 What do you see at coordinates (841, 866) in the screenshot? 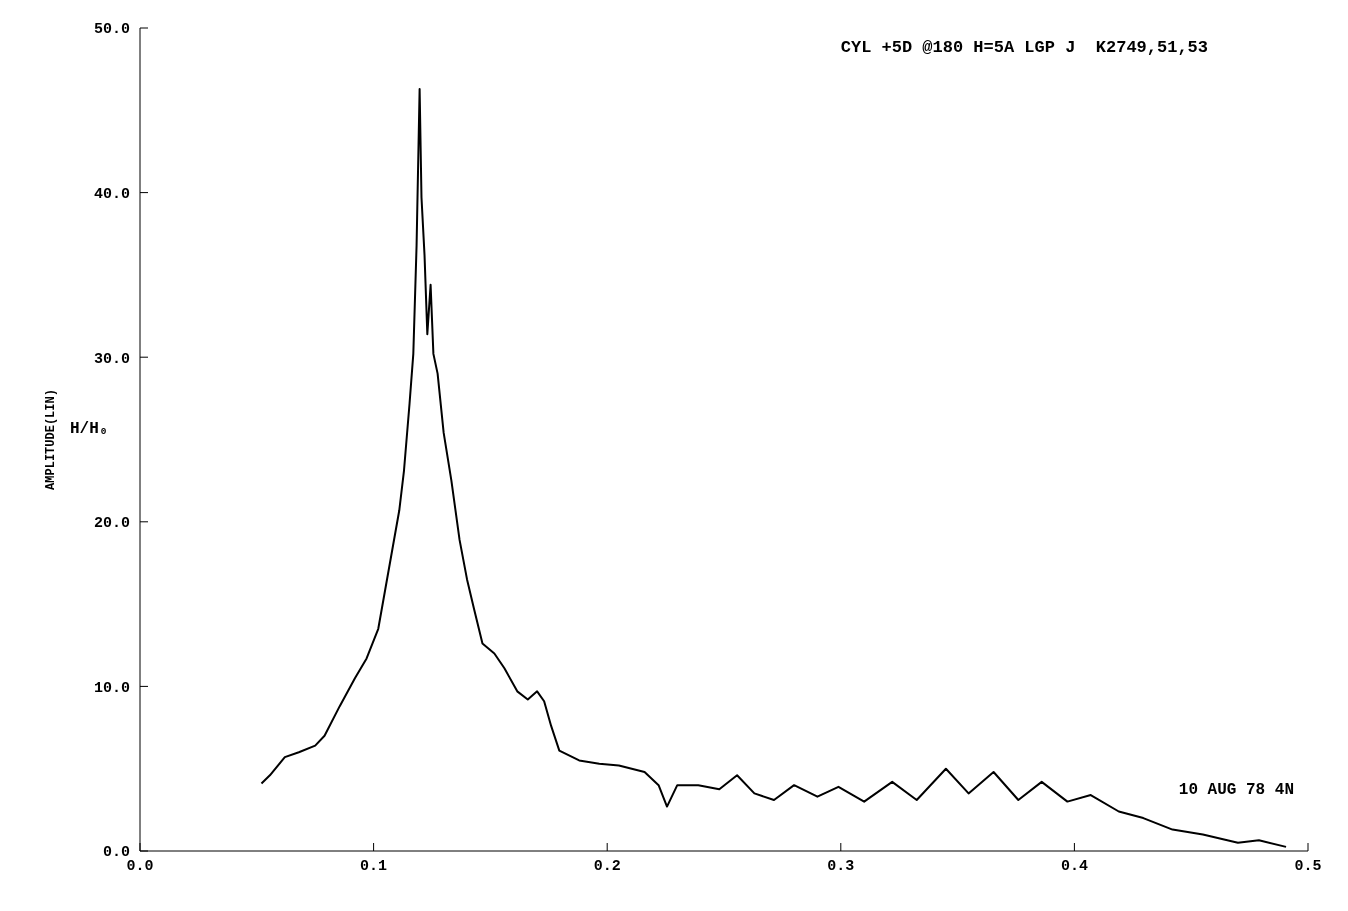
I see `x-tick-label: 0.3` at bounding box center [841, 866].